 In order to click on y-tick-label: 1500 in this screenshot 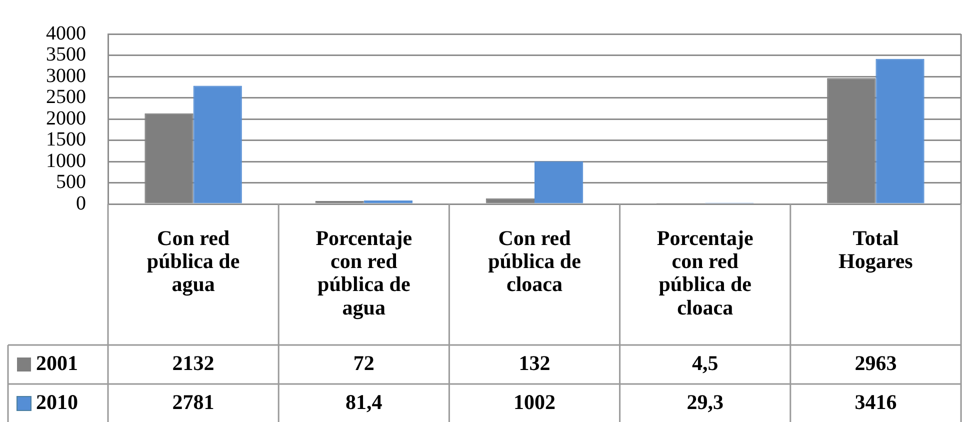, I will do `click(66, 139)`.